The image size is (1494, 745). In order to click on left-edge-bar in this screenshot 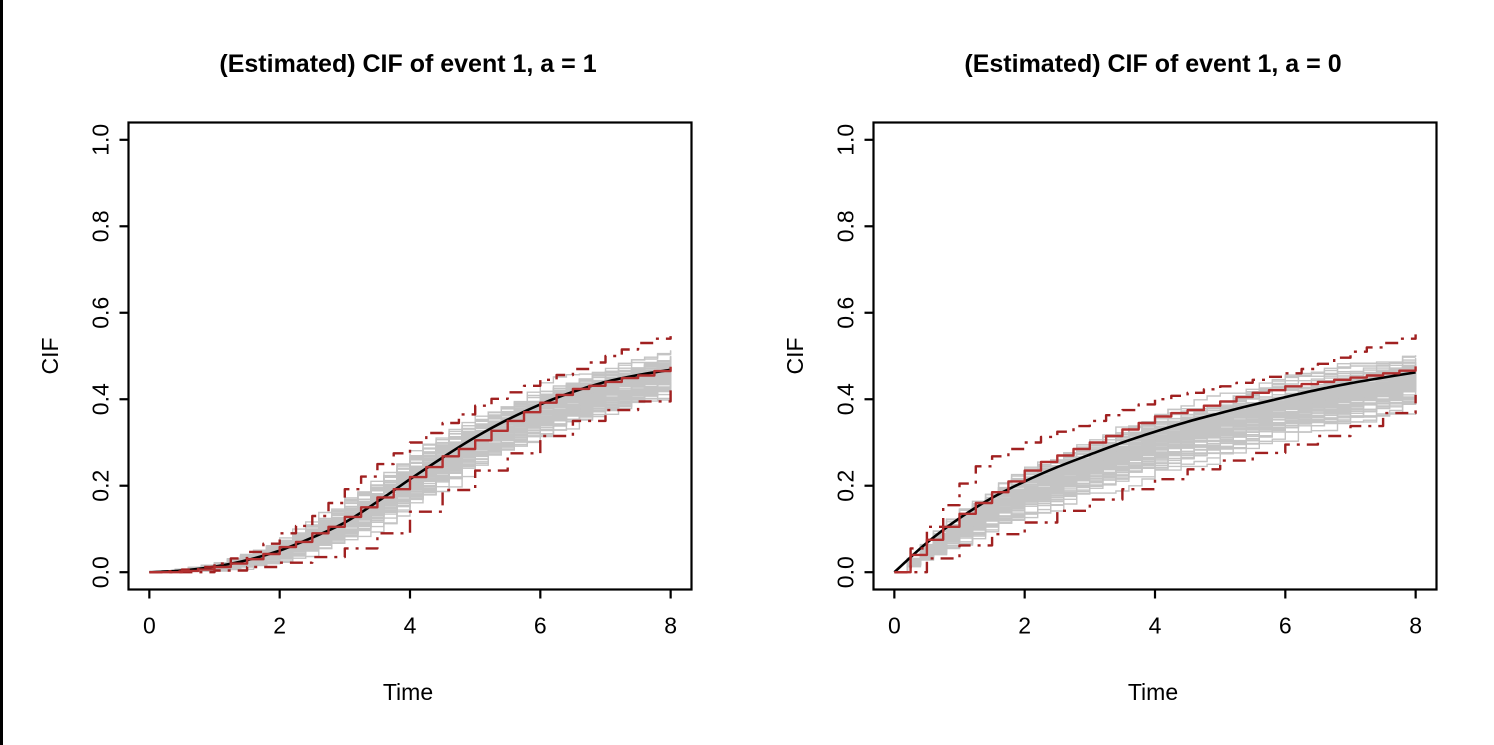, I will do `click(1, 372)`.